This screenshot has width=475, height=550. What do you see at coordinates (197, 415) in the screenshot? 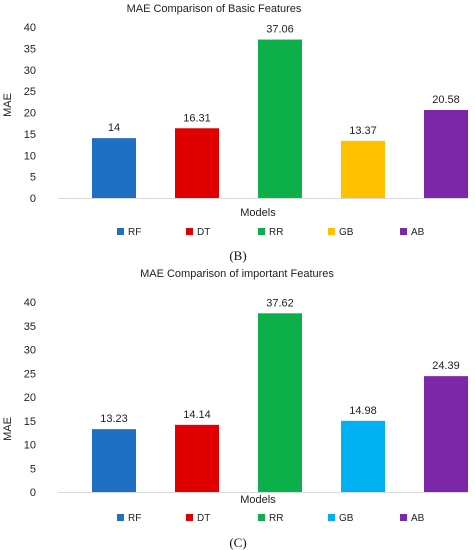
I see `data-label: 14.14` at bounding box center [197, 415].